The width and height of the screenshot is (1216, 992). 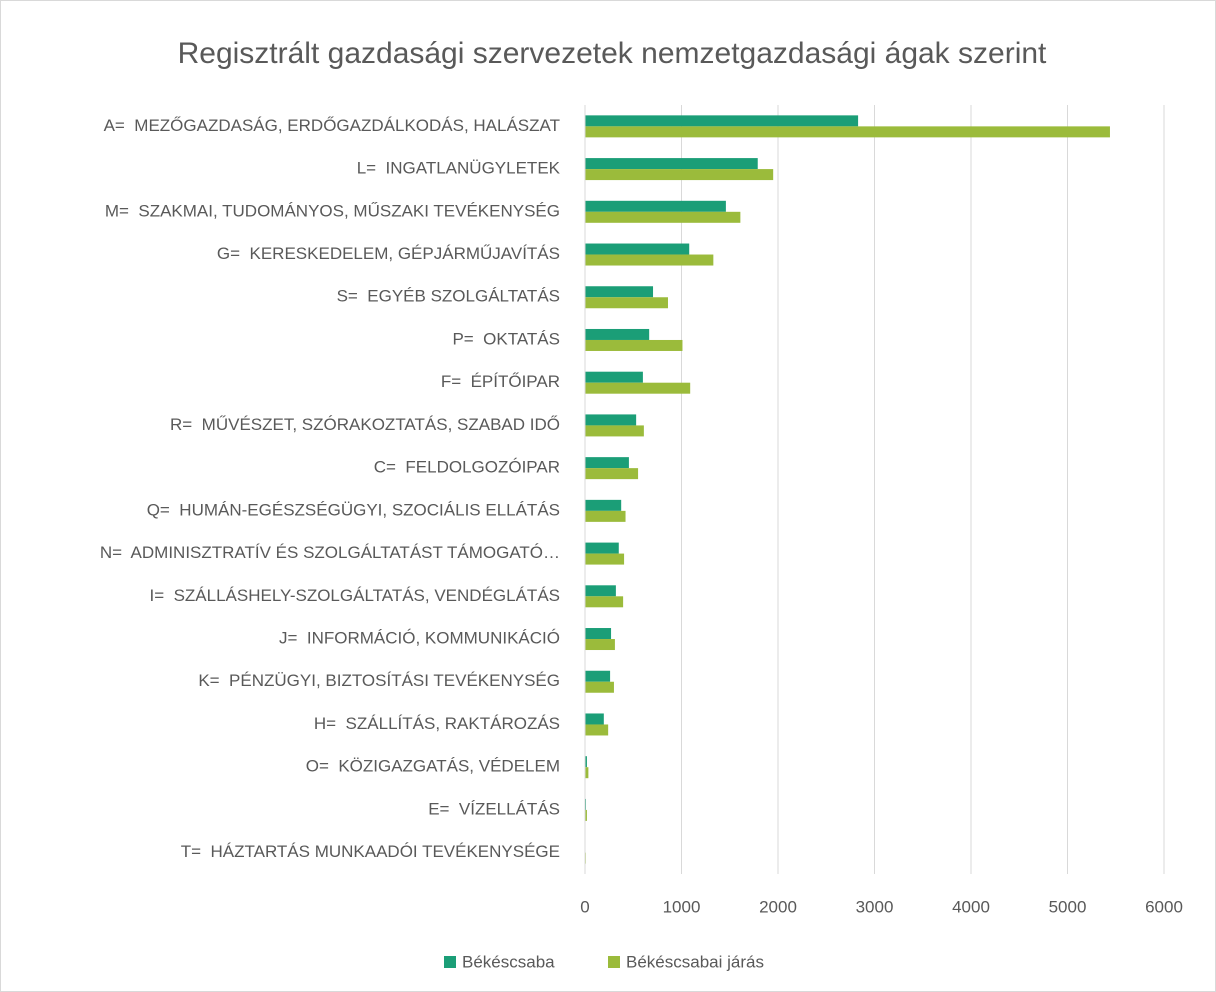 I want to click on y-tick-label: S= EGYÉB SZOLGÁLTATÁS, so click(x=448, y=296).